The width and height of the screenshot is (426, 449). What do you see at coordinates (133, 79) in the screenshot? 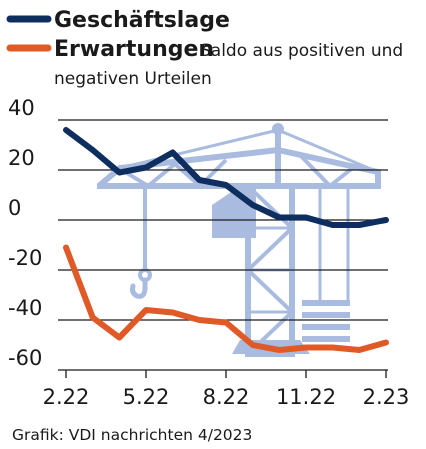
I see `legend-subtitle-line2: negativen Urteilen` at bounding box center [133, 79].